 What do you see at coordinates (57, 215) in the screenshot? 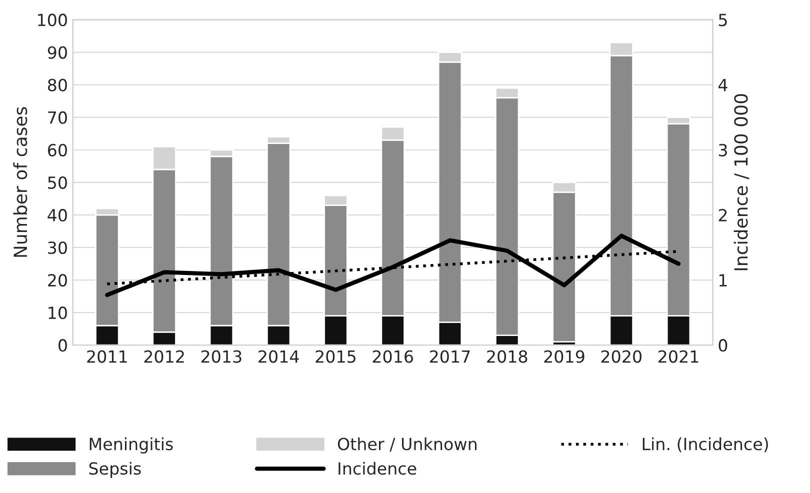
I see `y-tick-label: 40` at bounding box center [57, 215].